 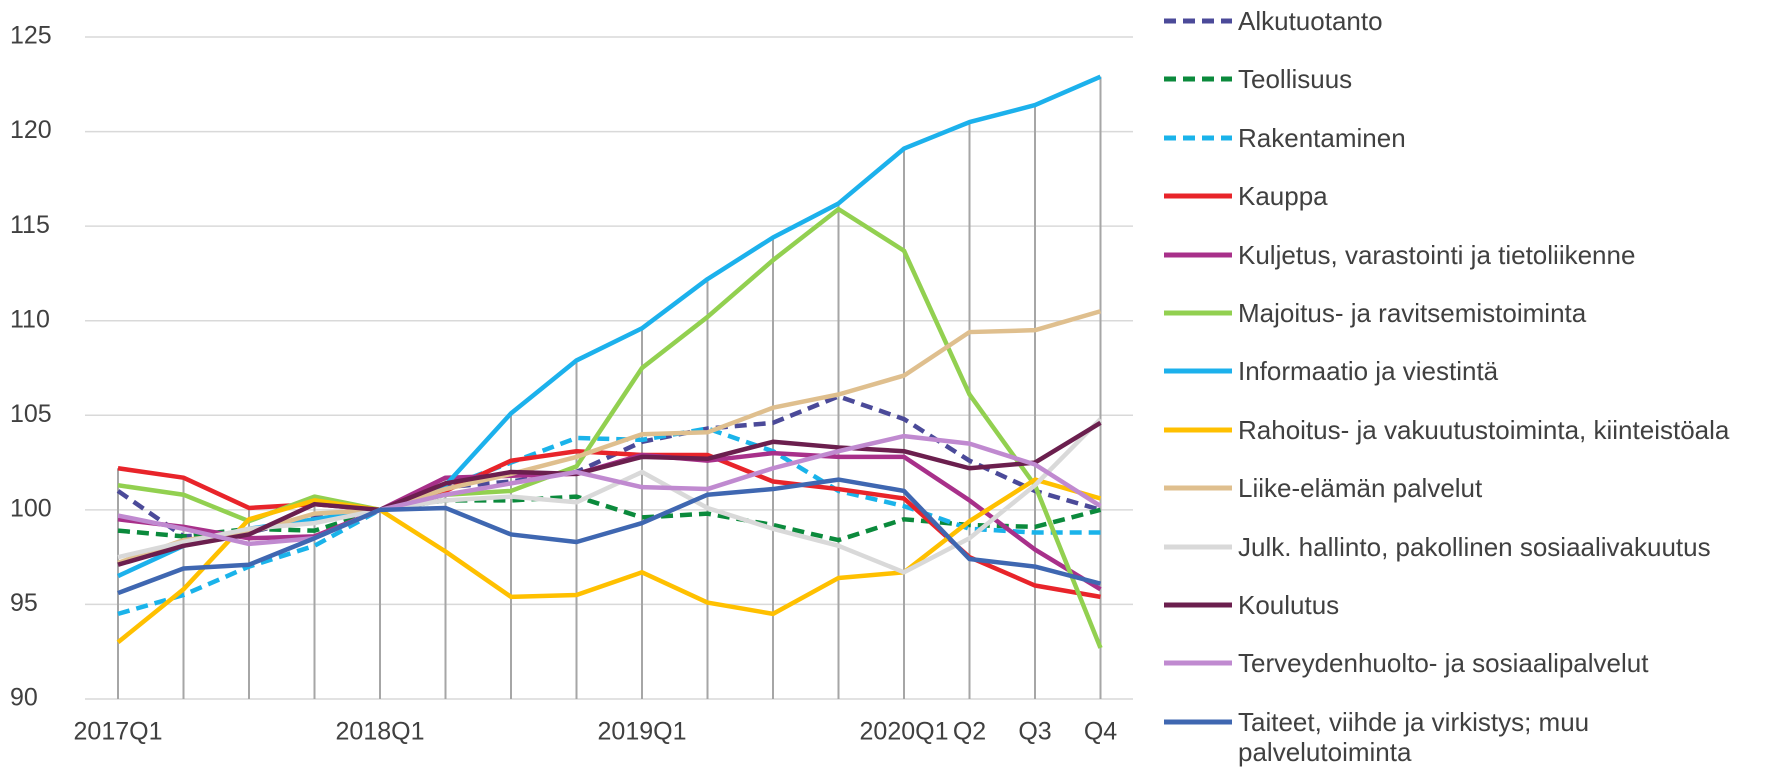 I want to click on x-tick-label: Q4, so click(x=1100, y=732).